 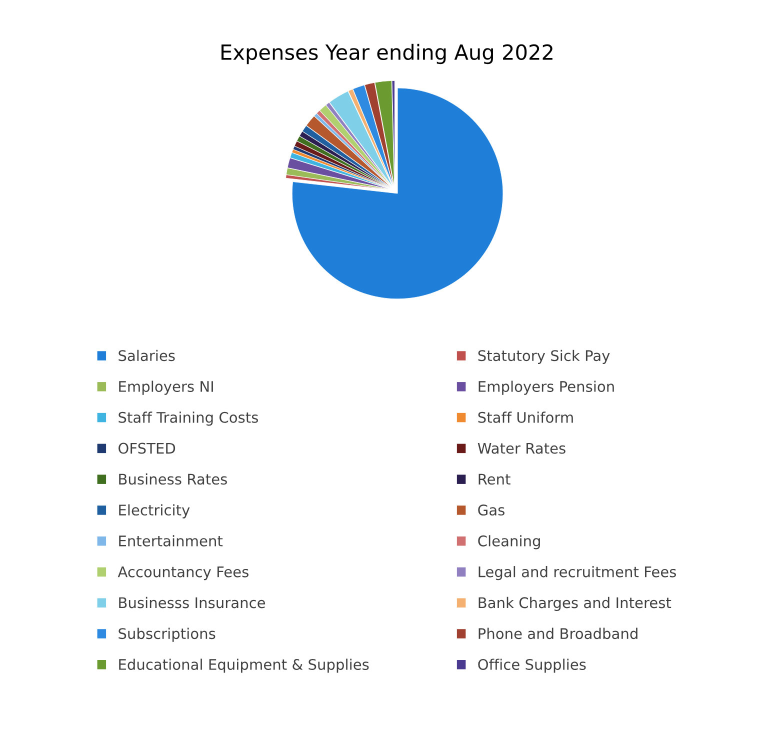 I want to click on legend-label: Staff Uniform, so click(x=525, y=417).